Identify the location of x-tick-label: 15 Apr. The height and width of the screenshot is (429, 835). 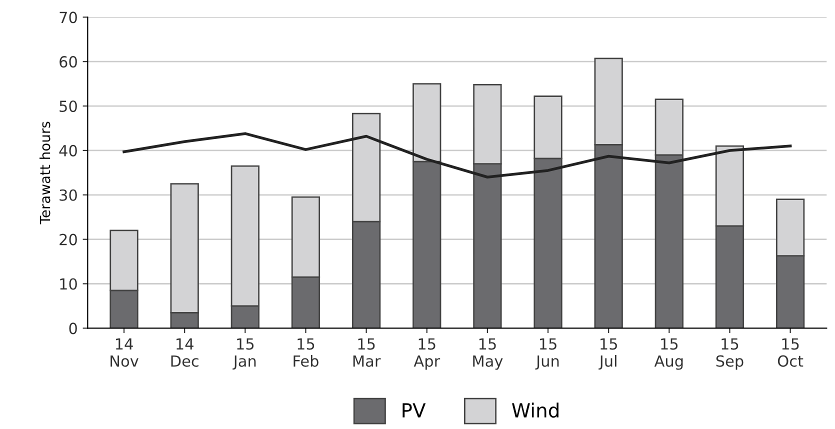
(427, 354).